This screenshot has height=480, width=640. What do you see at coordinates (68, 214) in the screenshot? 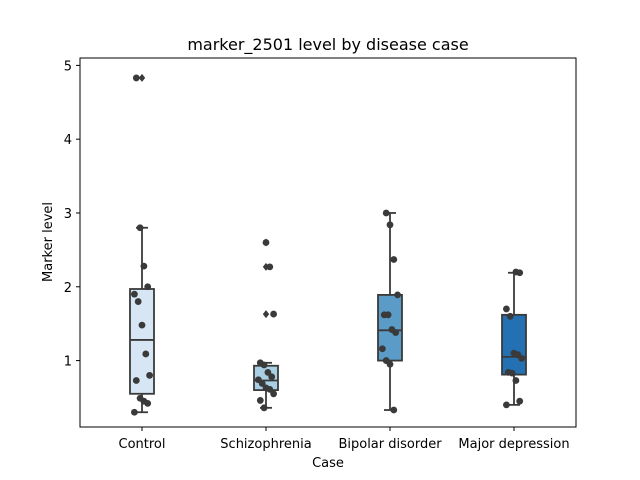
I see `y-tick-label: 3` at bounding box center [68, 214].